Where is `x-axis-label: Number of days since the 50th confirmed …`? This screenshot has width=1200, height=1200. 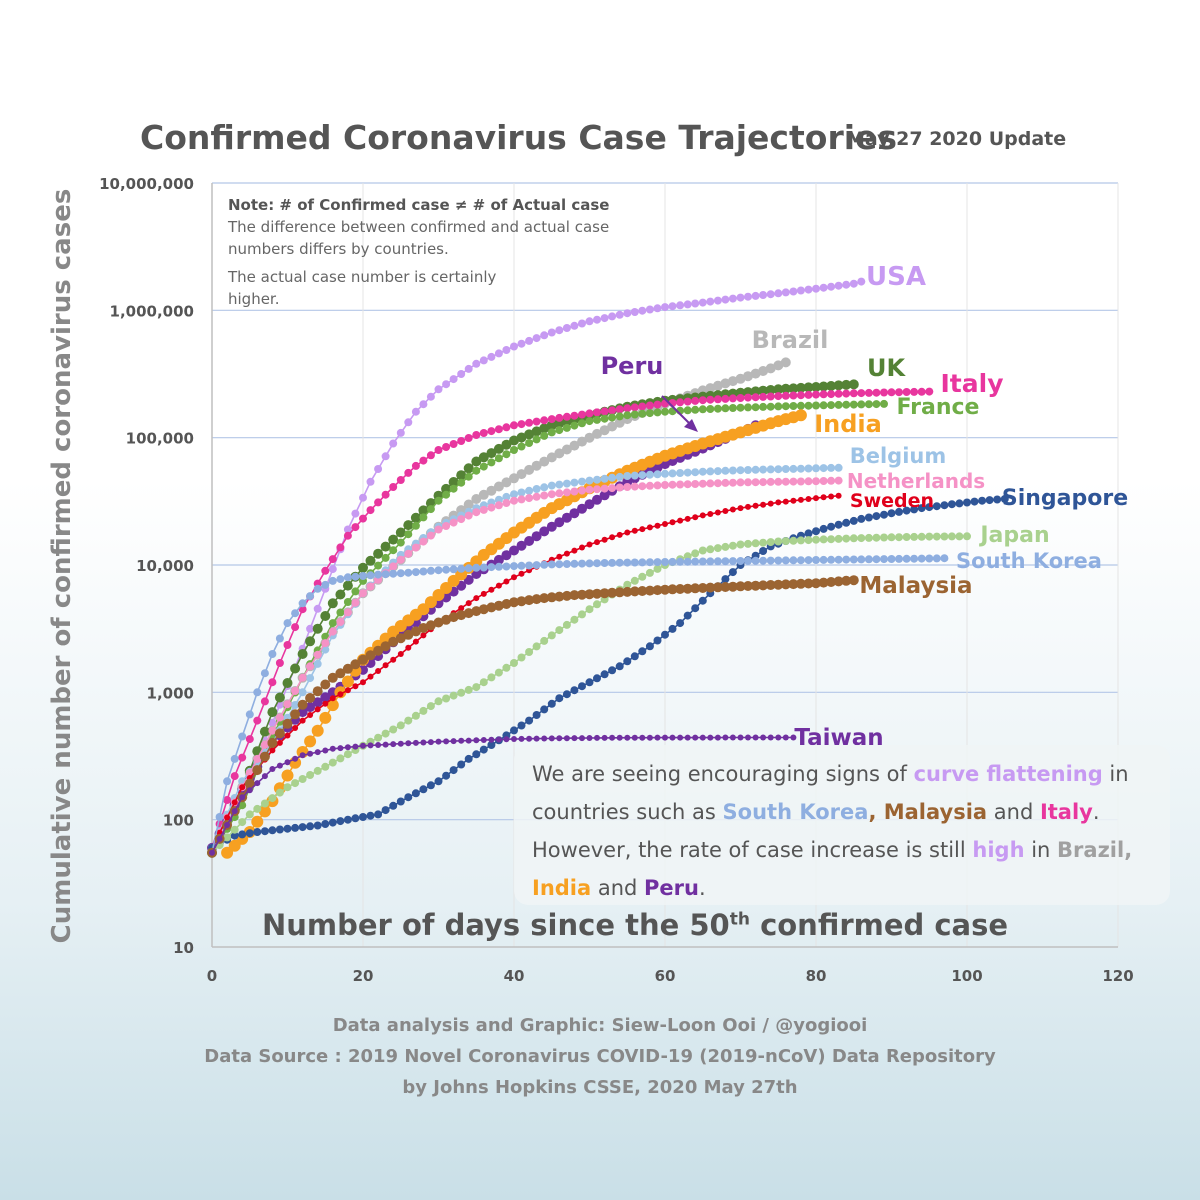
x-axis-label: Number of days since the 50th confirmed … is located at coordinates (635, 925).